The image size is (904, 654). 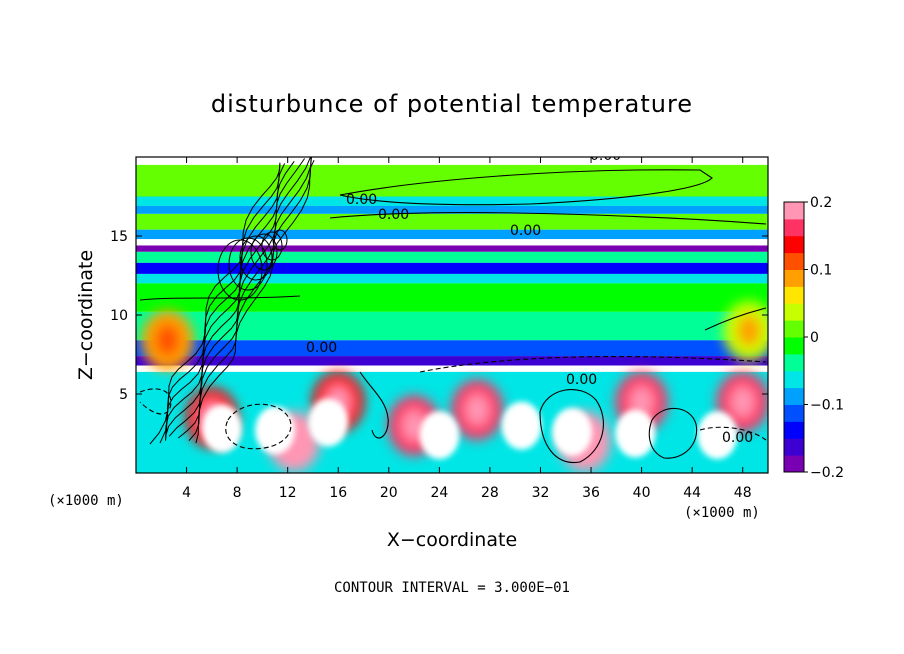 What do you see at coordinates (119, 237) in the screenshot?
I see `y-tick-label: 15` at bounding box center [119, 237].